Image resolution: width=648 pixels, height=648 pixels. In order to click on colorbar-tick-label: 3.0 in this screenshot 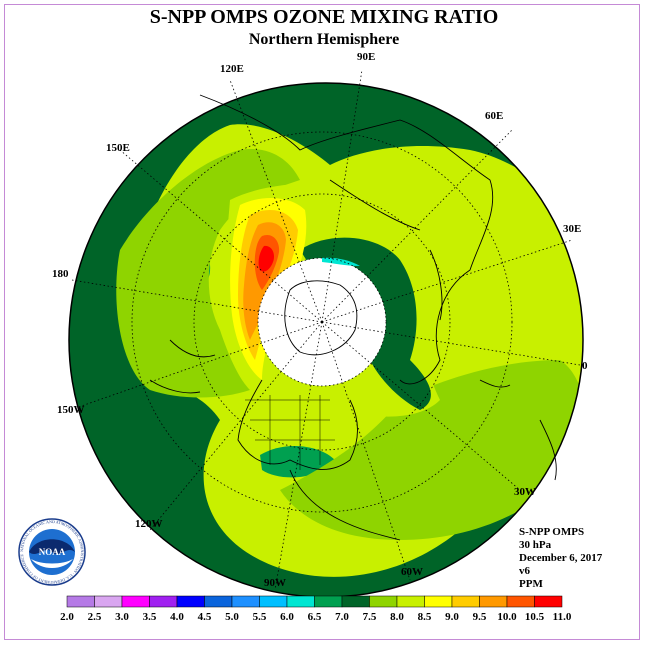, I will do `click(122, 617)`.